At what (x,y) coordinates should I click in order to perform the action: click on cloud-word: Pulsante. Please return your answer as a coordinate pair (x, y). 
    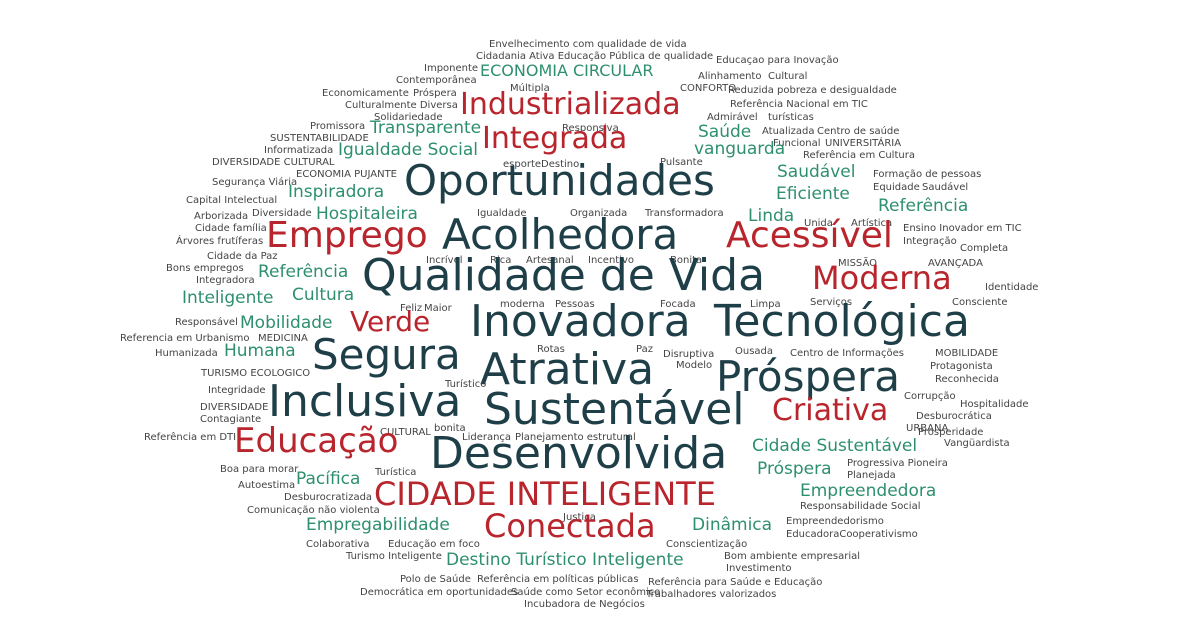
    Looking at the image, I should click on (681, 162).